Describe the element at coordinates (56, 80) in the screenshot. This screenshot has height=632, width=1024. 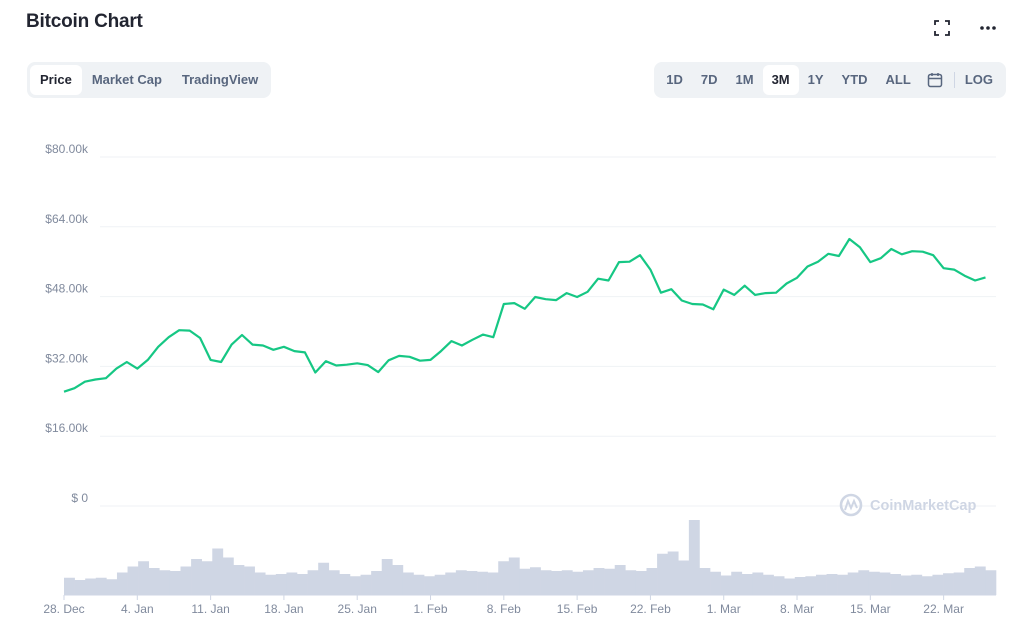
I see `tab-price: Price` at that location.